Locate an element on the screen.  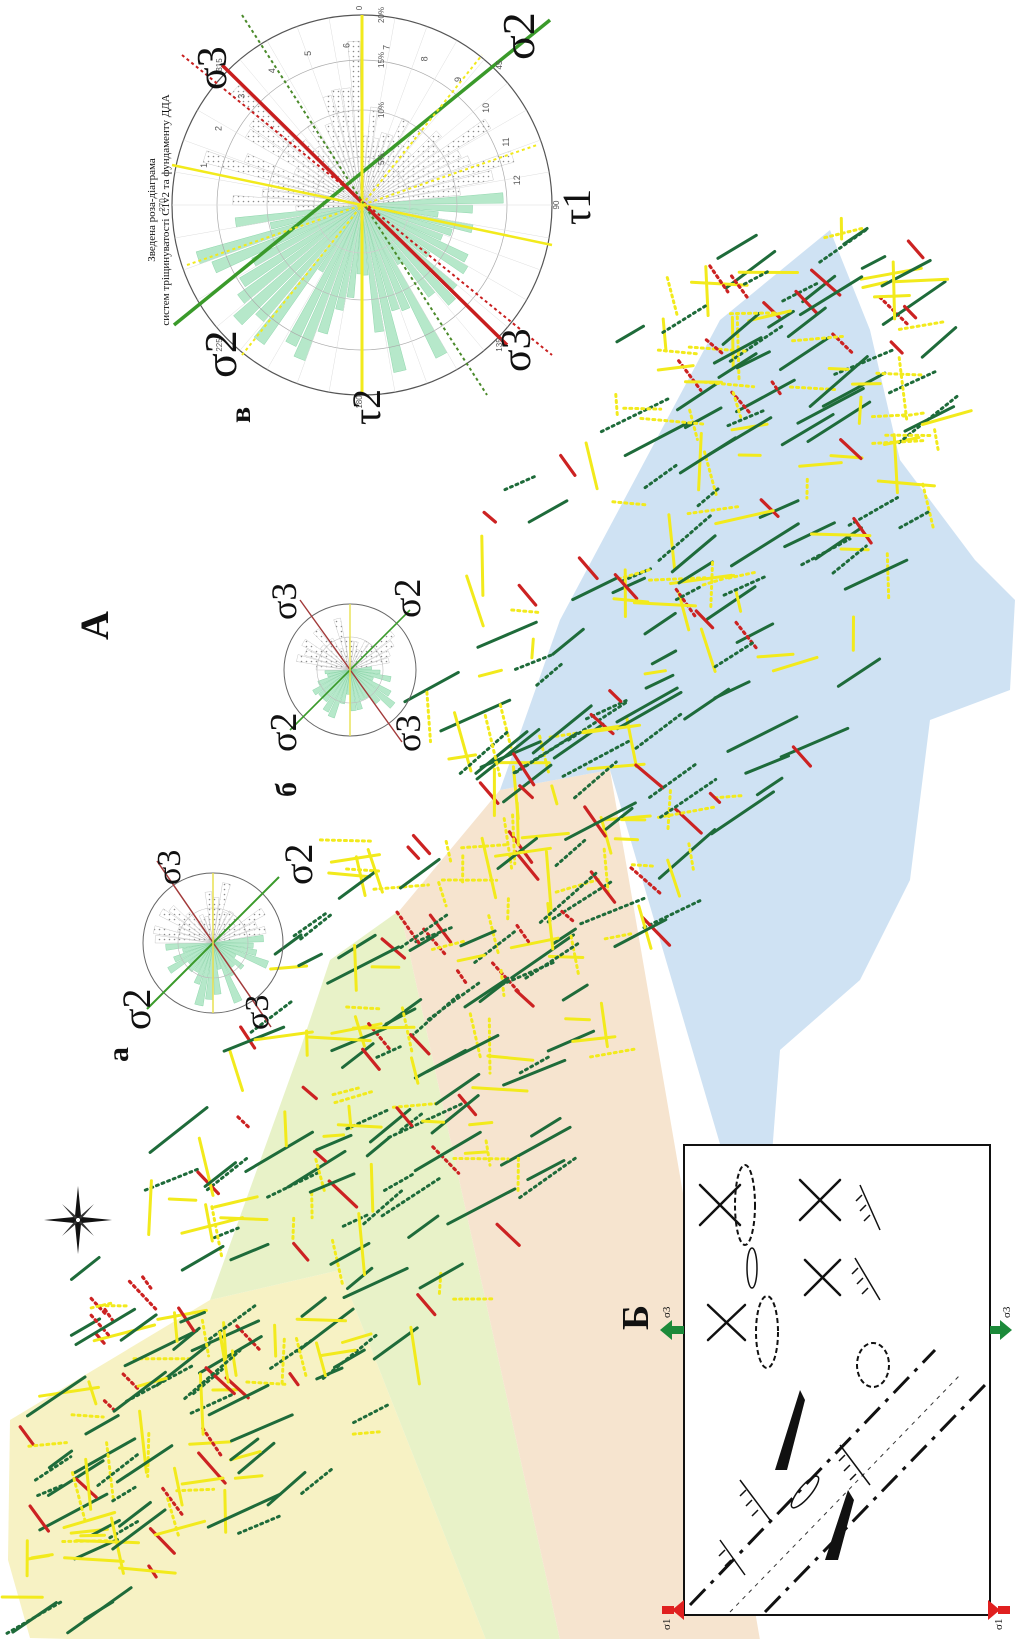
rose-c-degree-tick: 225 is located at coordinates (219, 345).